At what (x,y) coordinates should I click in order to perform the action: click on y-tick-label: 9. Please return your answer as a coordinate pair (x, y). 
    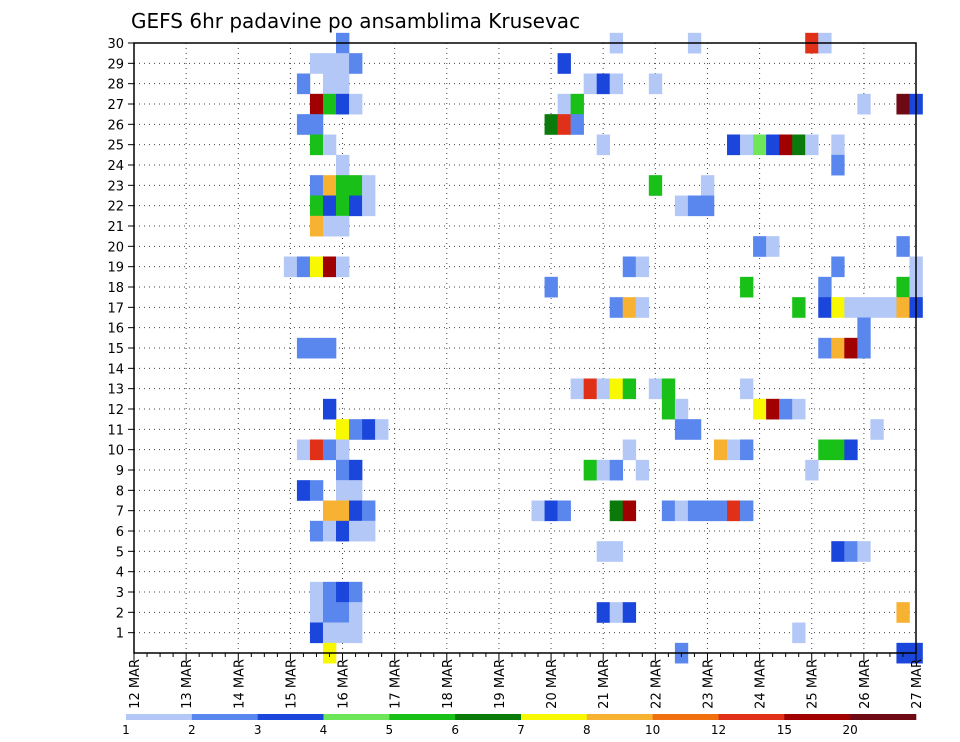
    Looking at the image, I should click on (120, 471).